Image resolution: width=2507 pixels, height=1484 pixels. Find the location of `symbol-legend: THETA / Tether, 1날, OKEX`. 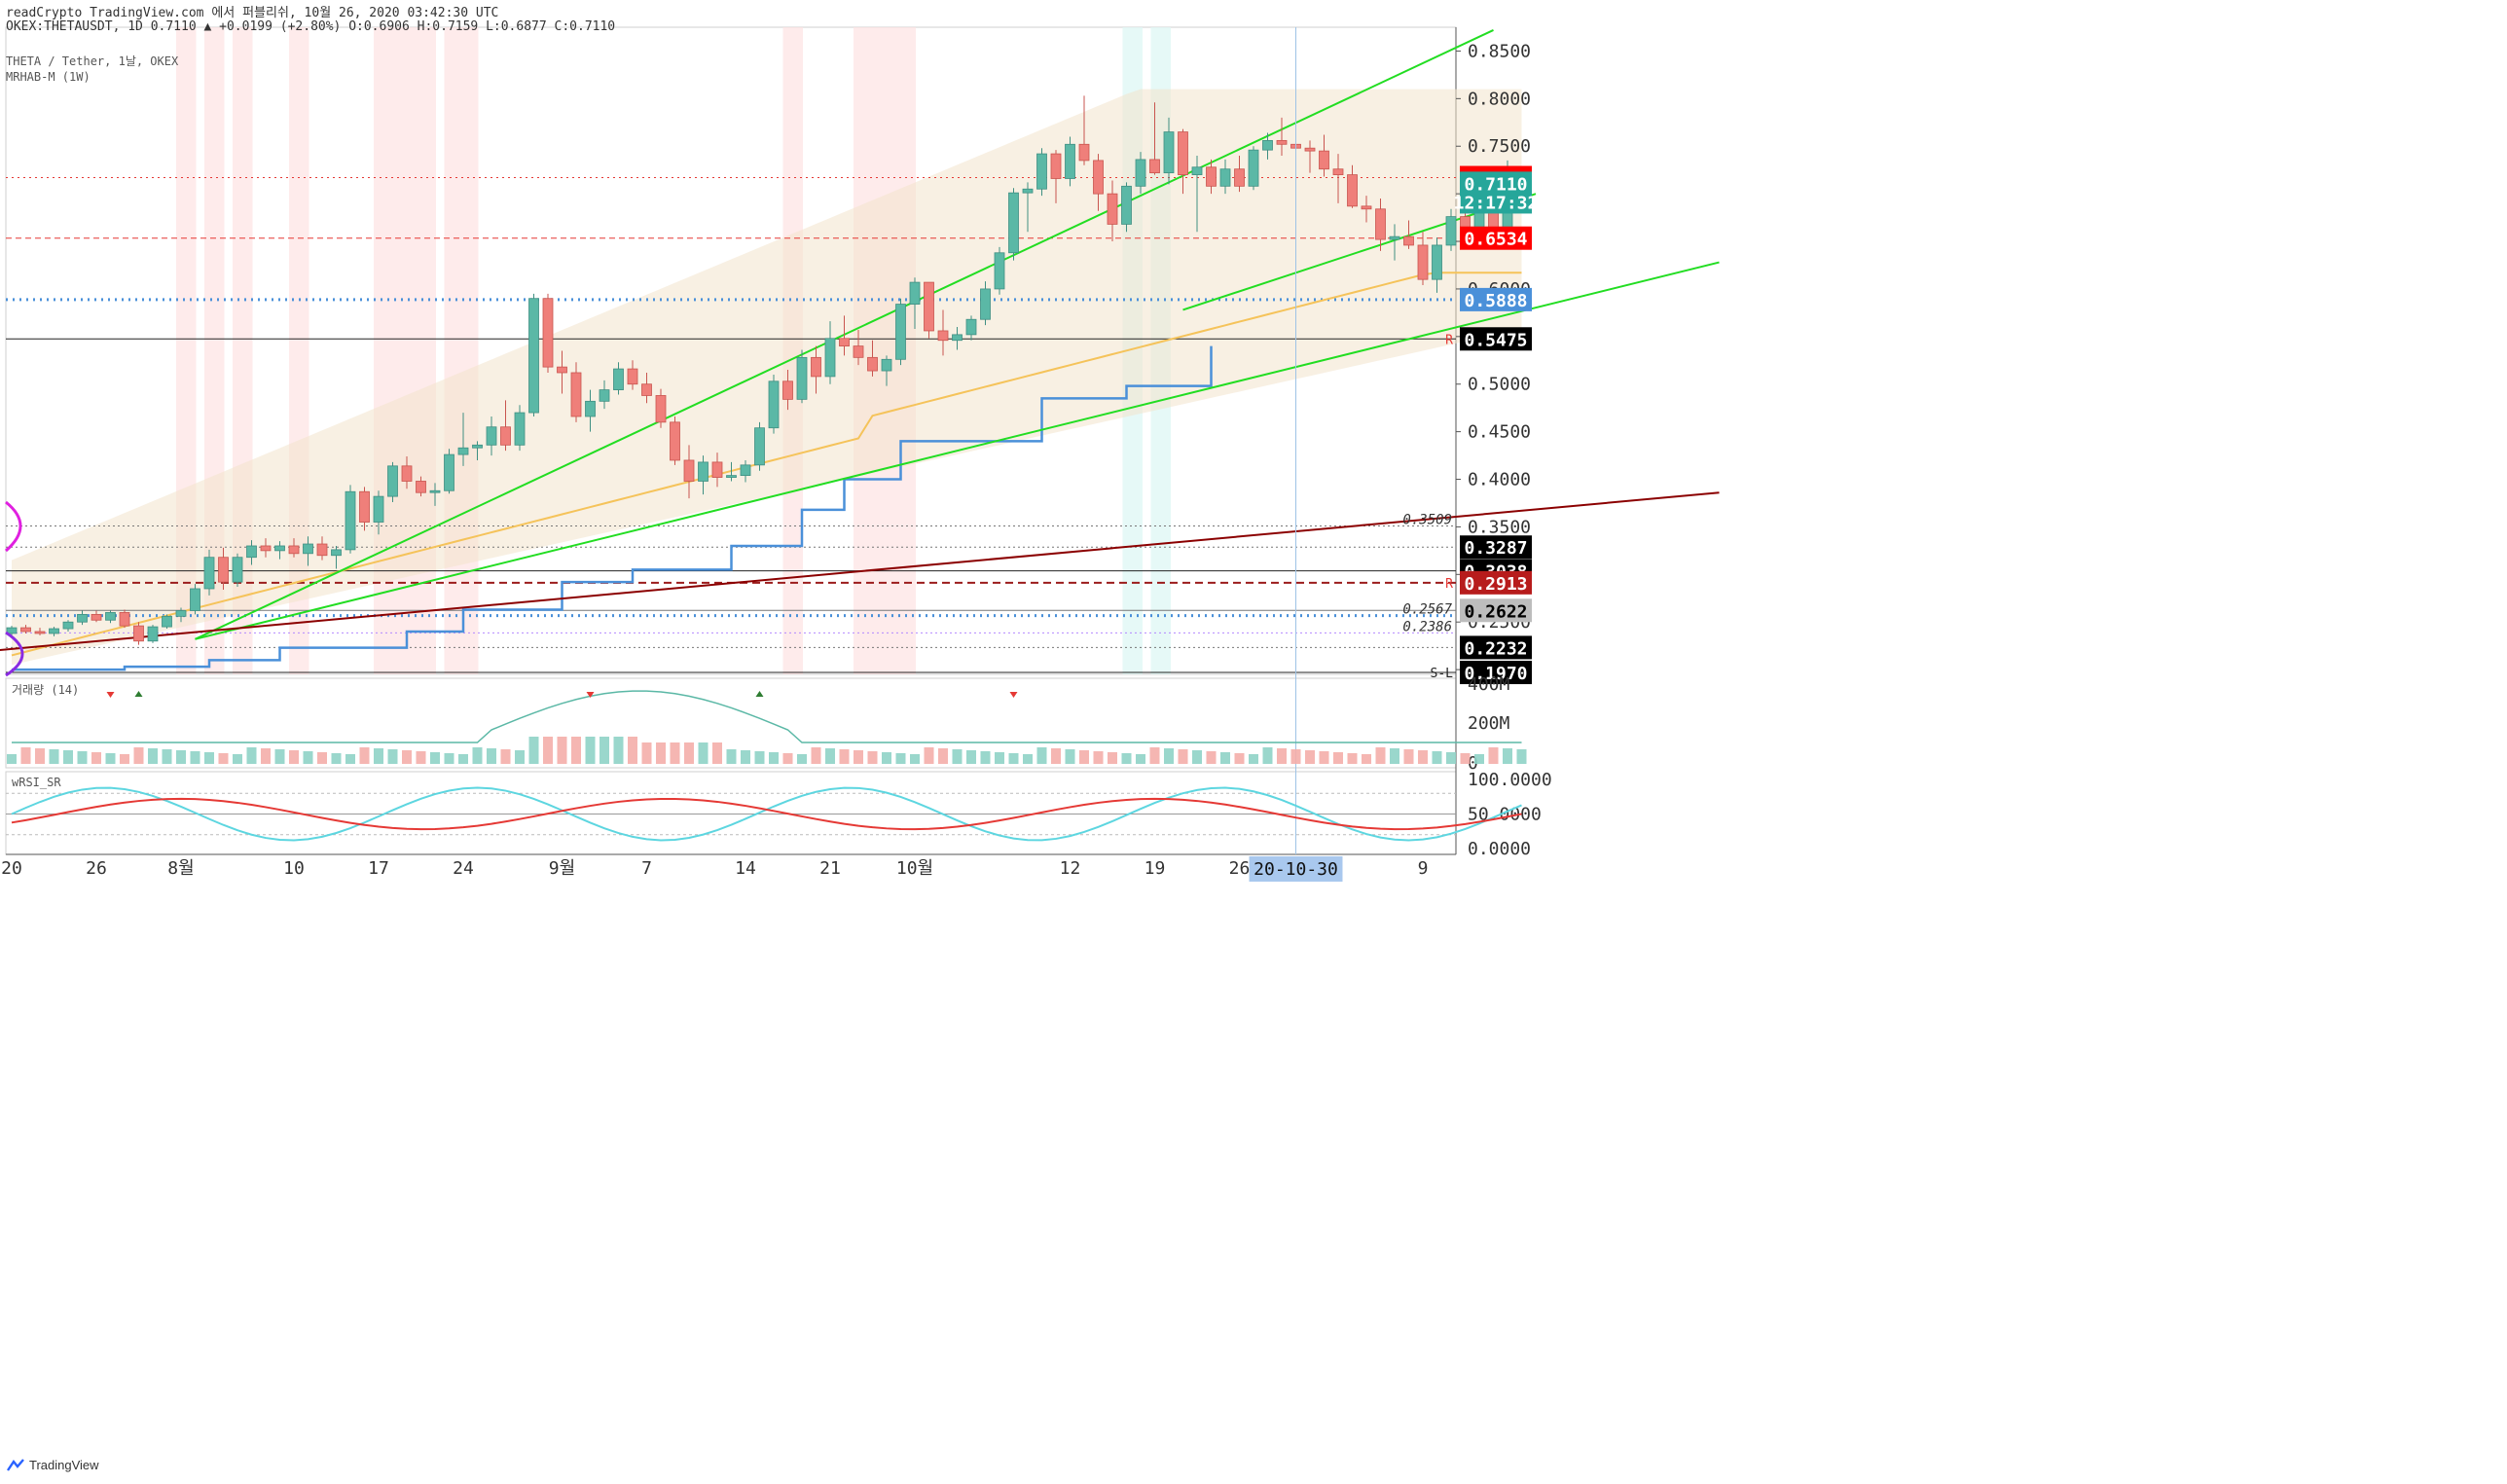

symbol-legend: THETA / Tether, 1날, OKEX is located at coordinates (92, 61).